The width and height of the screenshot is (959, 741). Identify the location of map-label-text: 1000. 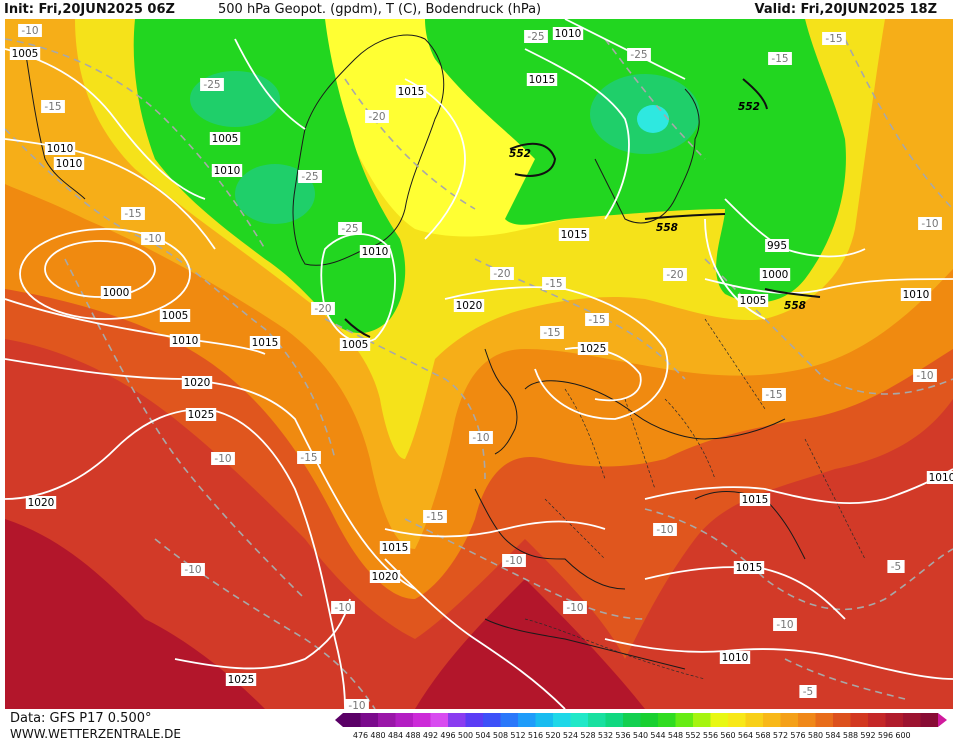
(116, 293).